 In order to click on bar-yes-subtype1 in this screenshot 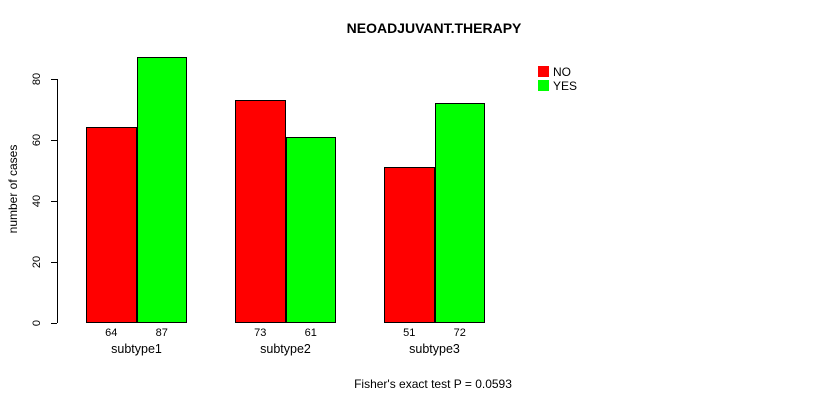, I will do `click(161, 190)`.